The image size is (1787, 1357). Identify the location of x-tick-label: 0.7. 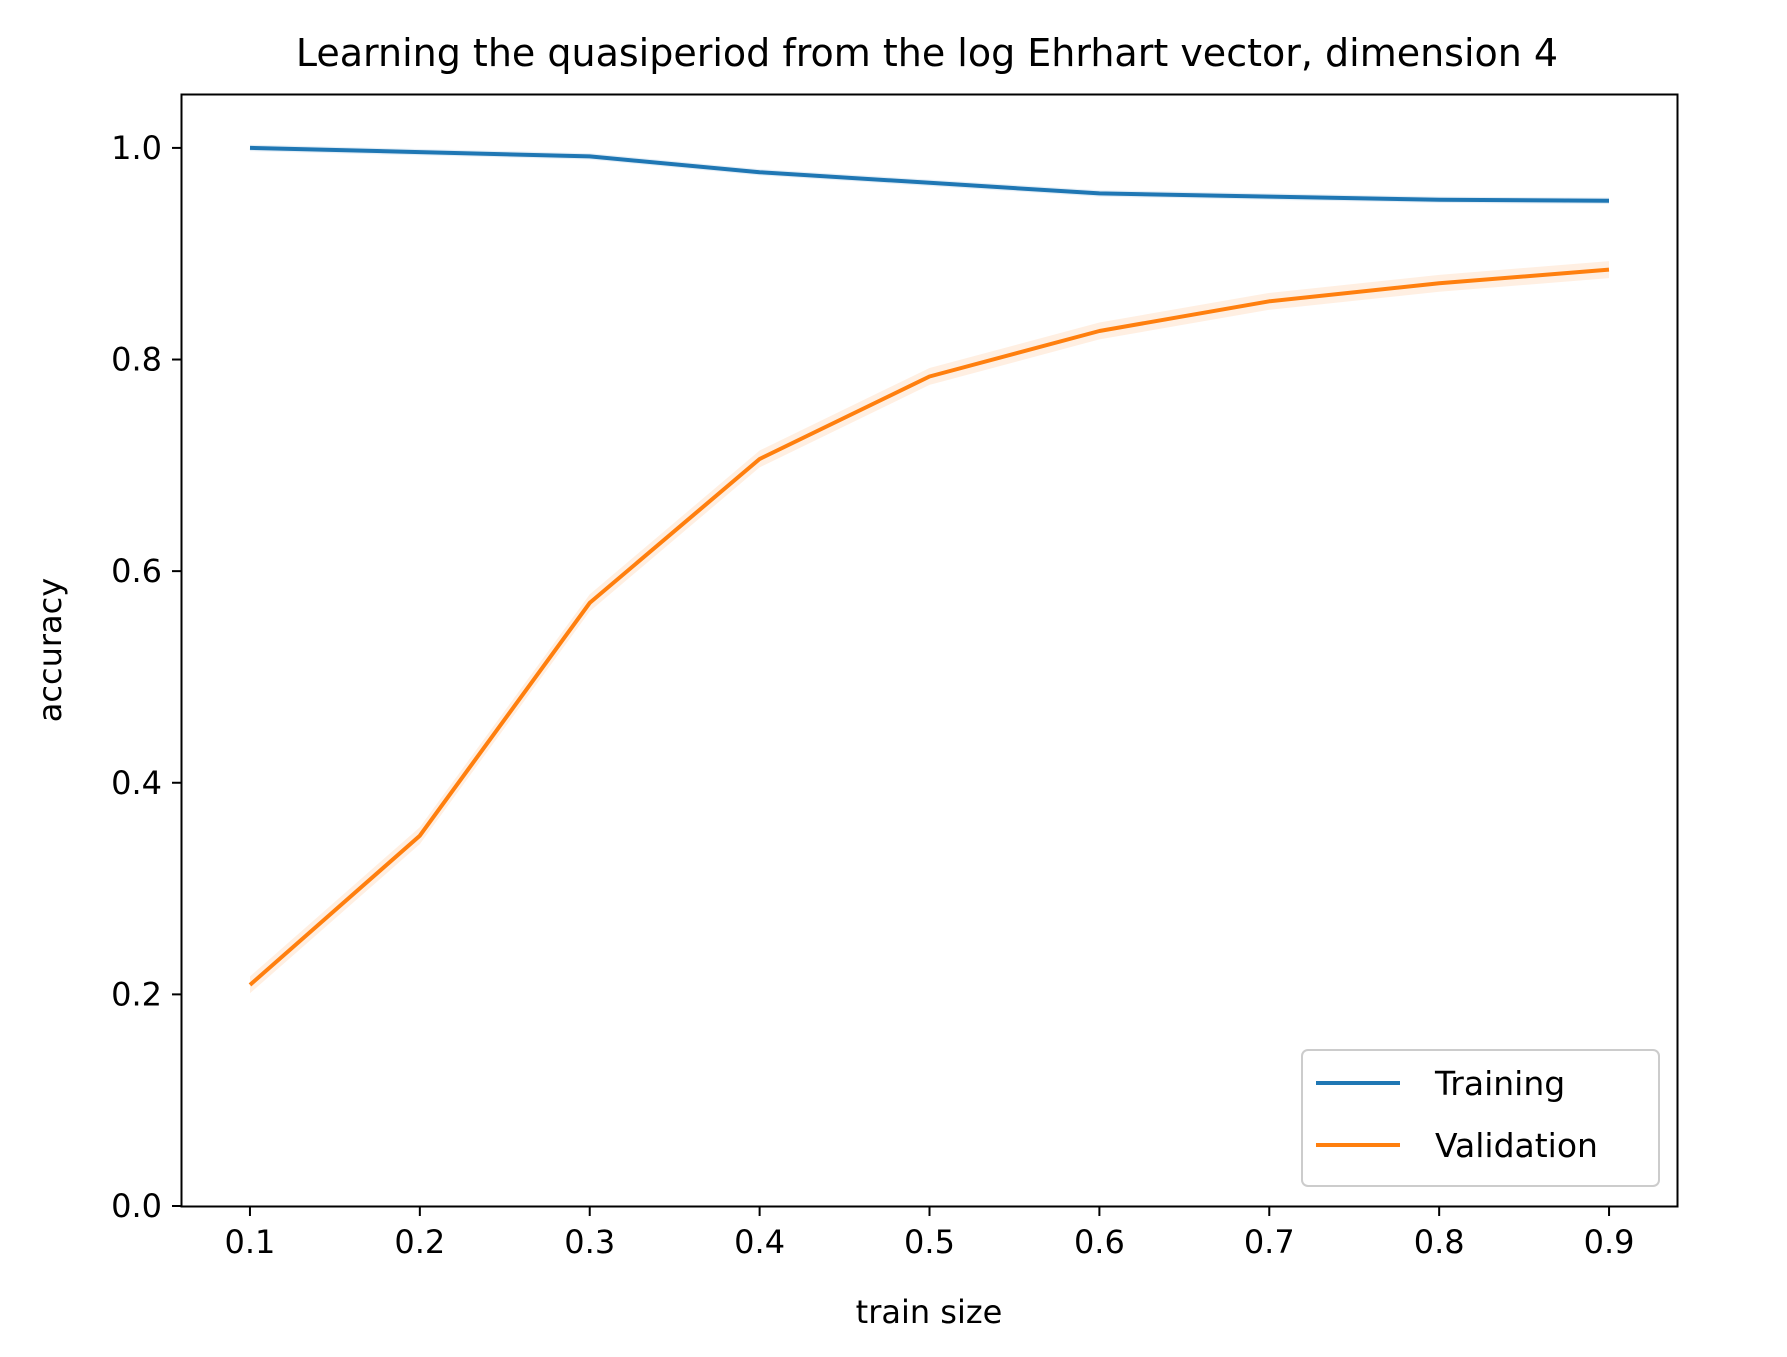
(1269, 1242).